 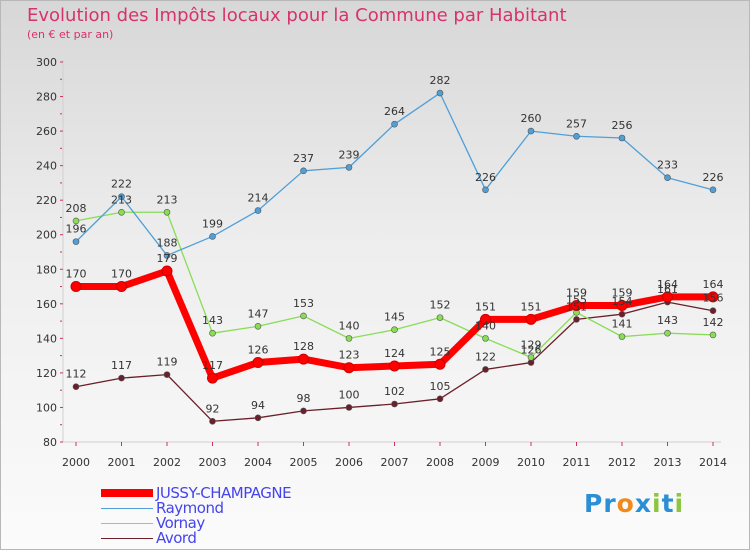 I want to click on data-label-avord: 156, so click(x=713, y=298).